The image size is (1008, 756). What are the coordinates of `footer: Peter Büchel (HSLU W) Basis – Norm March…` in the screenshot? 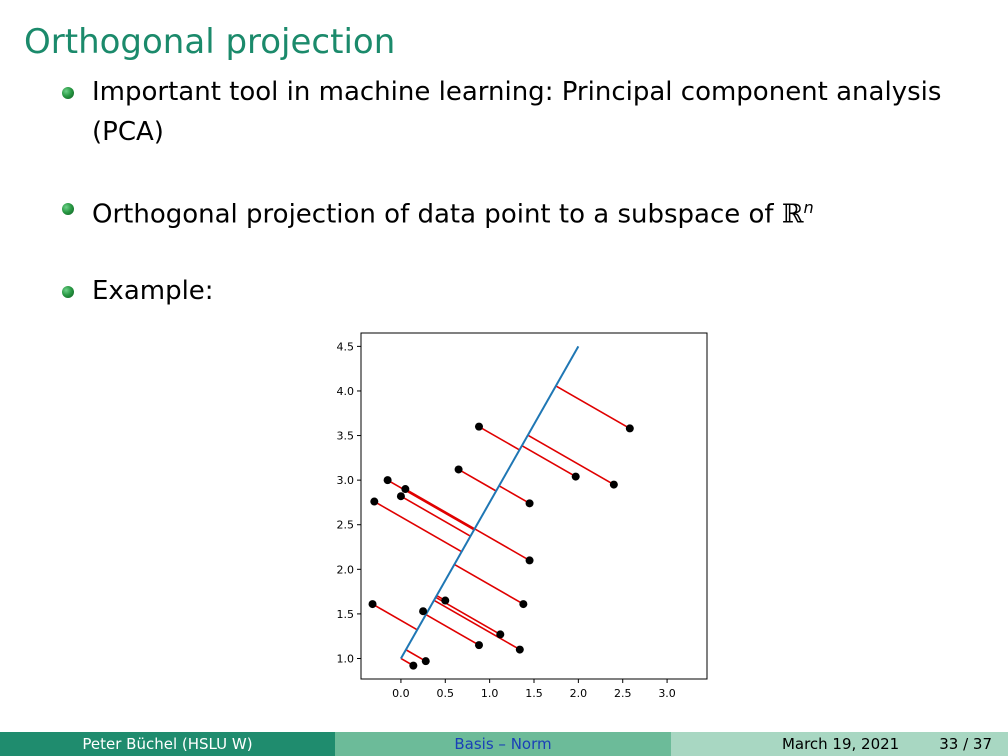 It's located at (504, 744).